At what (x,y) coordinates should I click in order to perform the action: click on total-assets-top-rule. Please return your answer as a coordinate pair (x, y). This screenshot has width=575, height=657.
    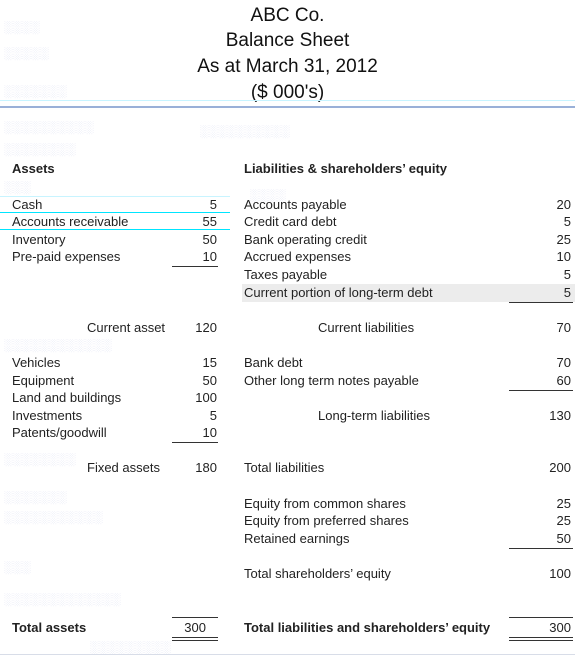
    Looking at the image, I should click on (195, 617).